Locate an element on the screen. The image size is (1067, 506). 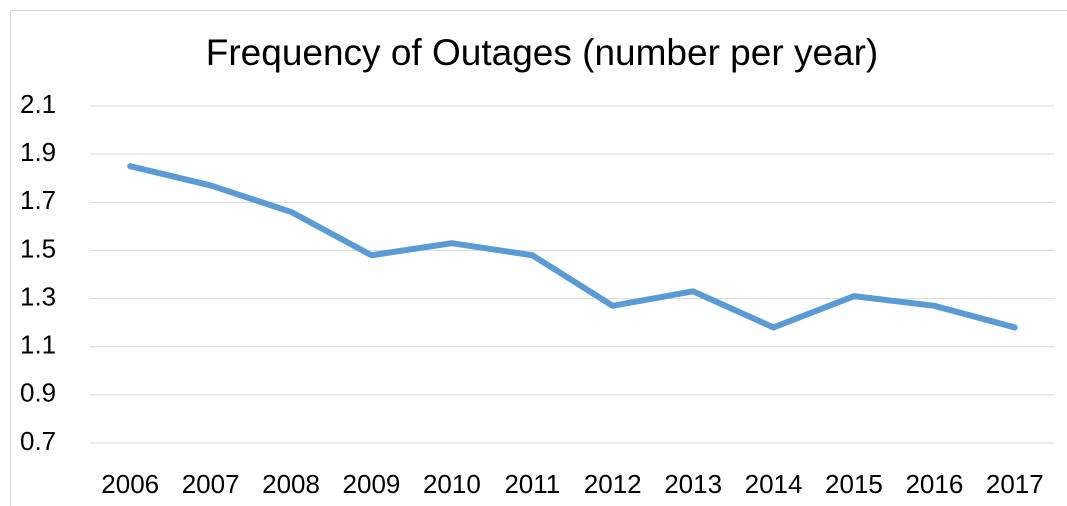
x-tick-label: 2010 is located at coordinates (452, 484).